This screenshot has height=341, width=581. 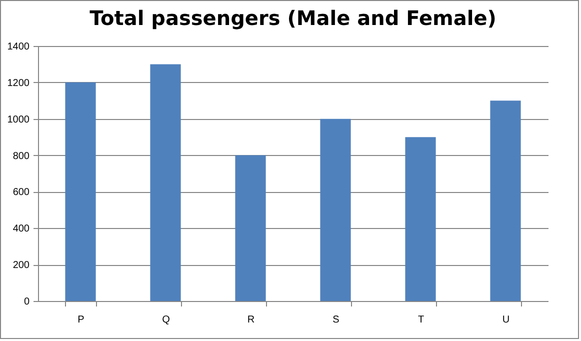 What do you see at coordinates (293, 18) in the screenshot?
I see `chart-title: Total passengers (Male and Female)` at bounding box center [293, 18].